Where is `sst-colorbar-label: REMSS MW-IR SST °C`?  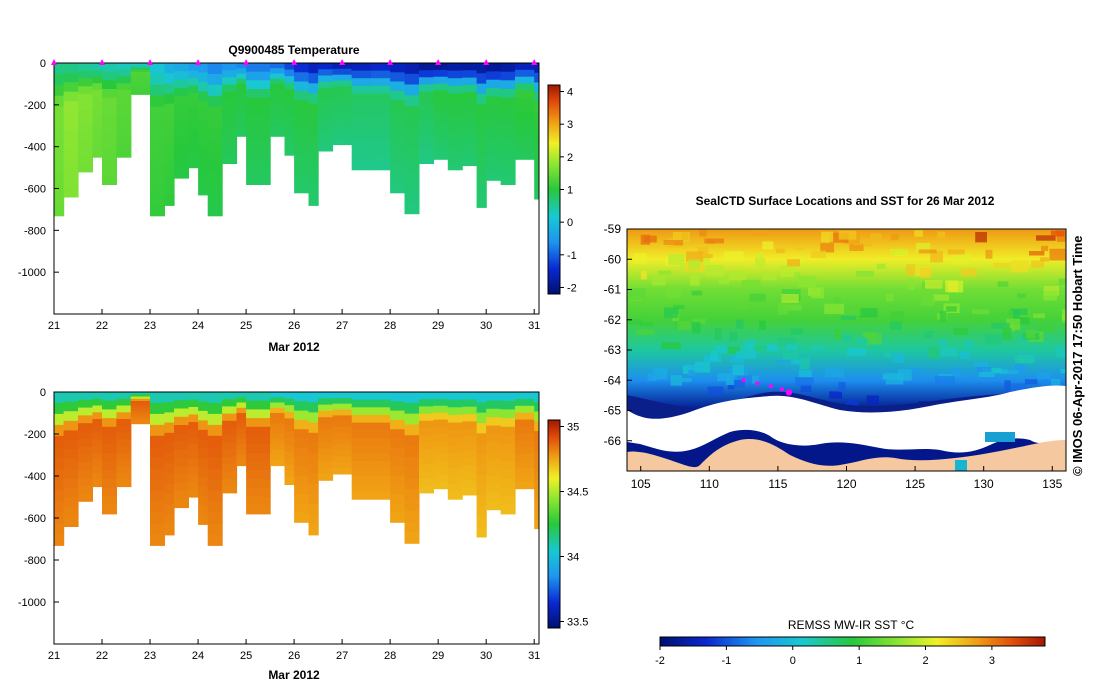
sst-colorbar-label: REMSS MW-IR SST °C is located at coordinates (851, 625).